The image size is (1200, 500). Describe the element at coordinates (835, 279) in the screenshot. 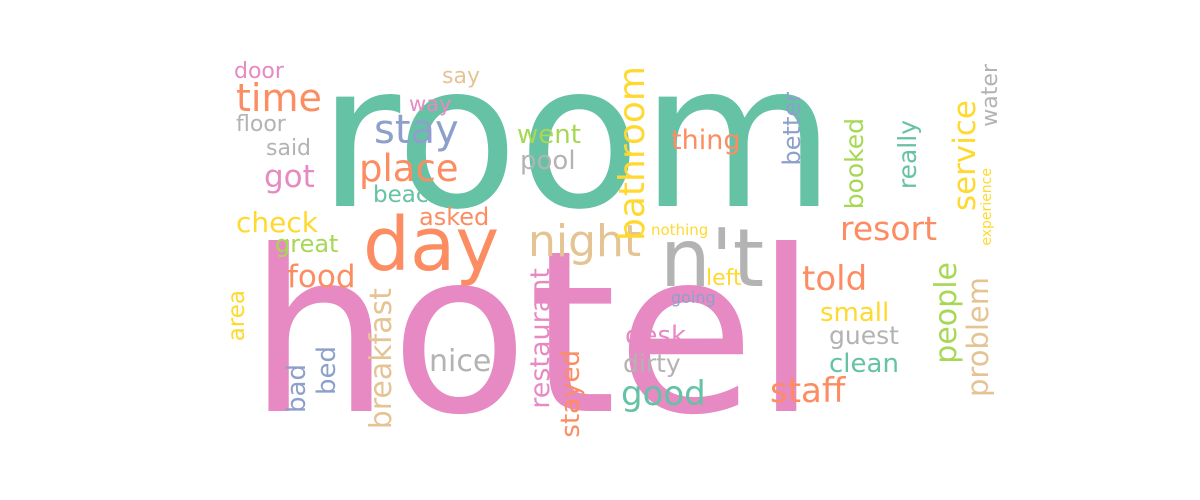

I see `word: told` at that location.